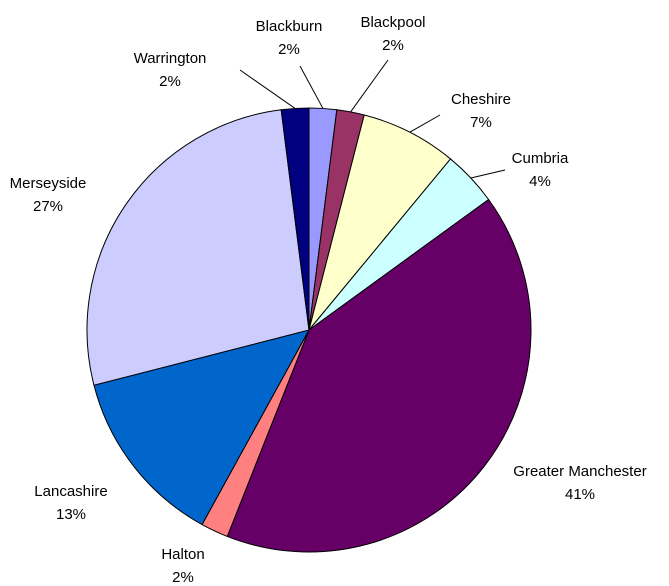 This screenshot has width=669, height=586. What do you see at coordinates (579, 471) in the screenshot?
I see `slice-label: Greater Manchester` at bounding box center [579, 471].